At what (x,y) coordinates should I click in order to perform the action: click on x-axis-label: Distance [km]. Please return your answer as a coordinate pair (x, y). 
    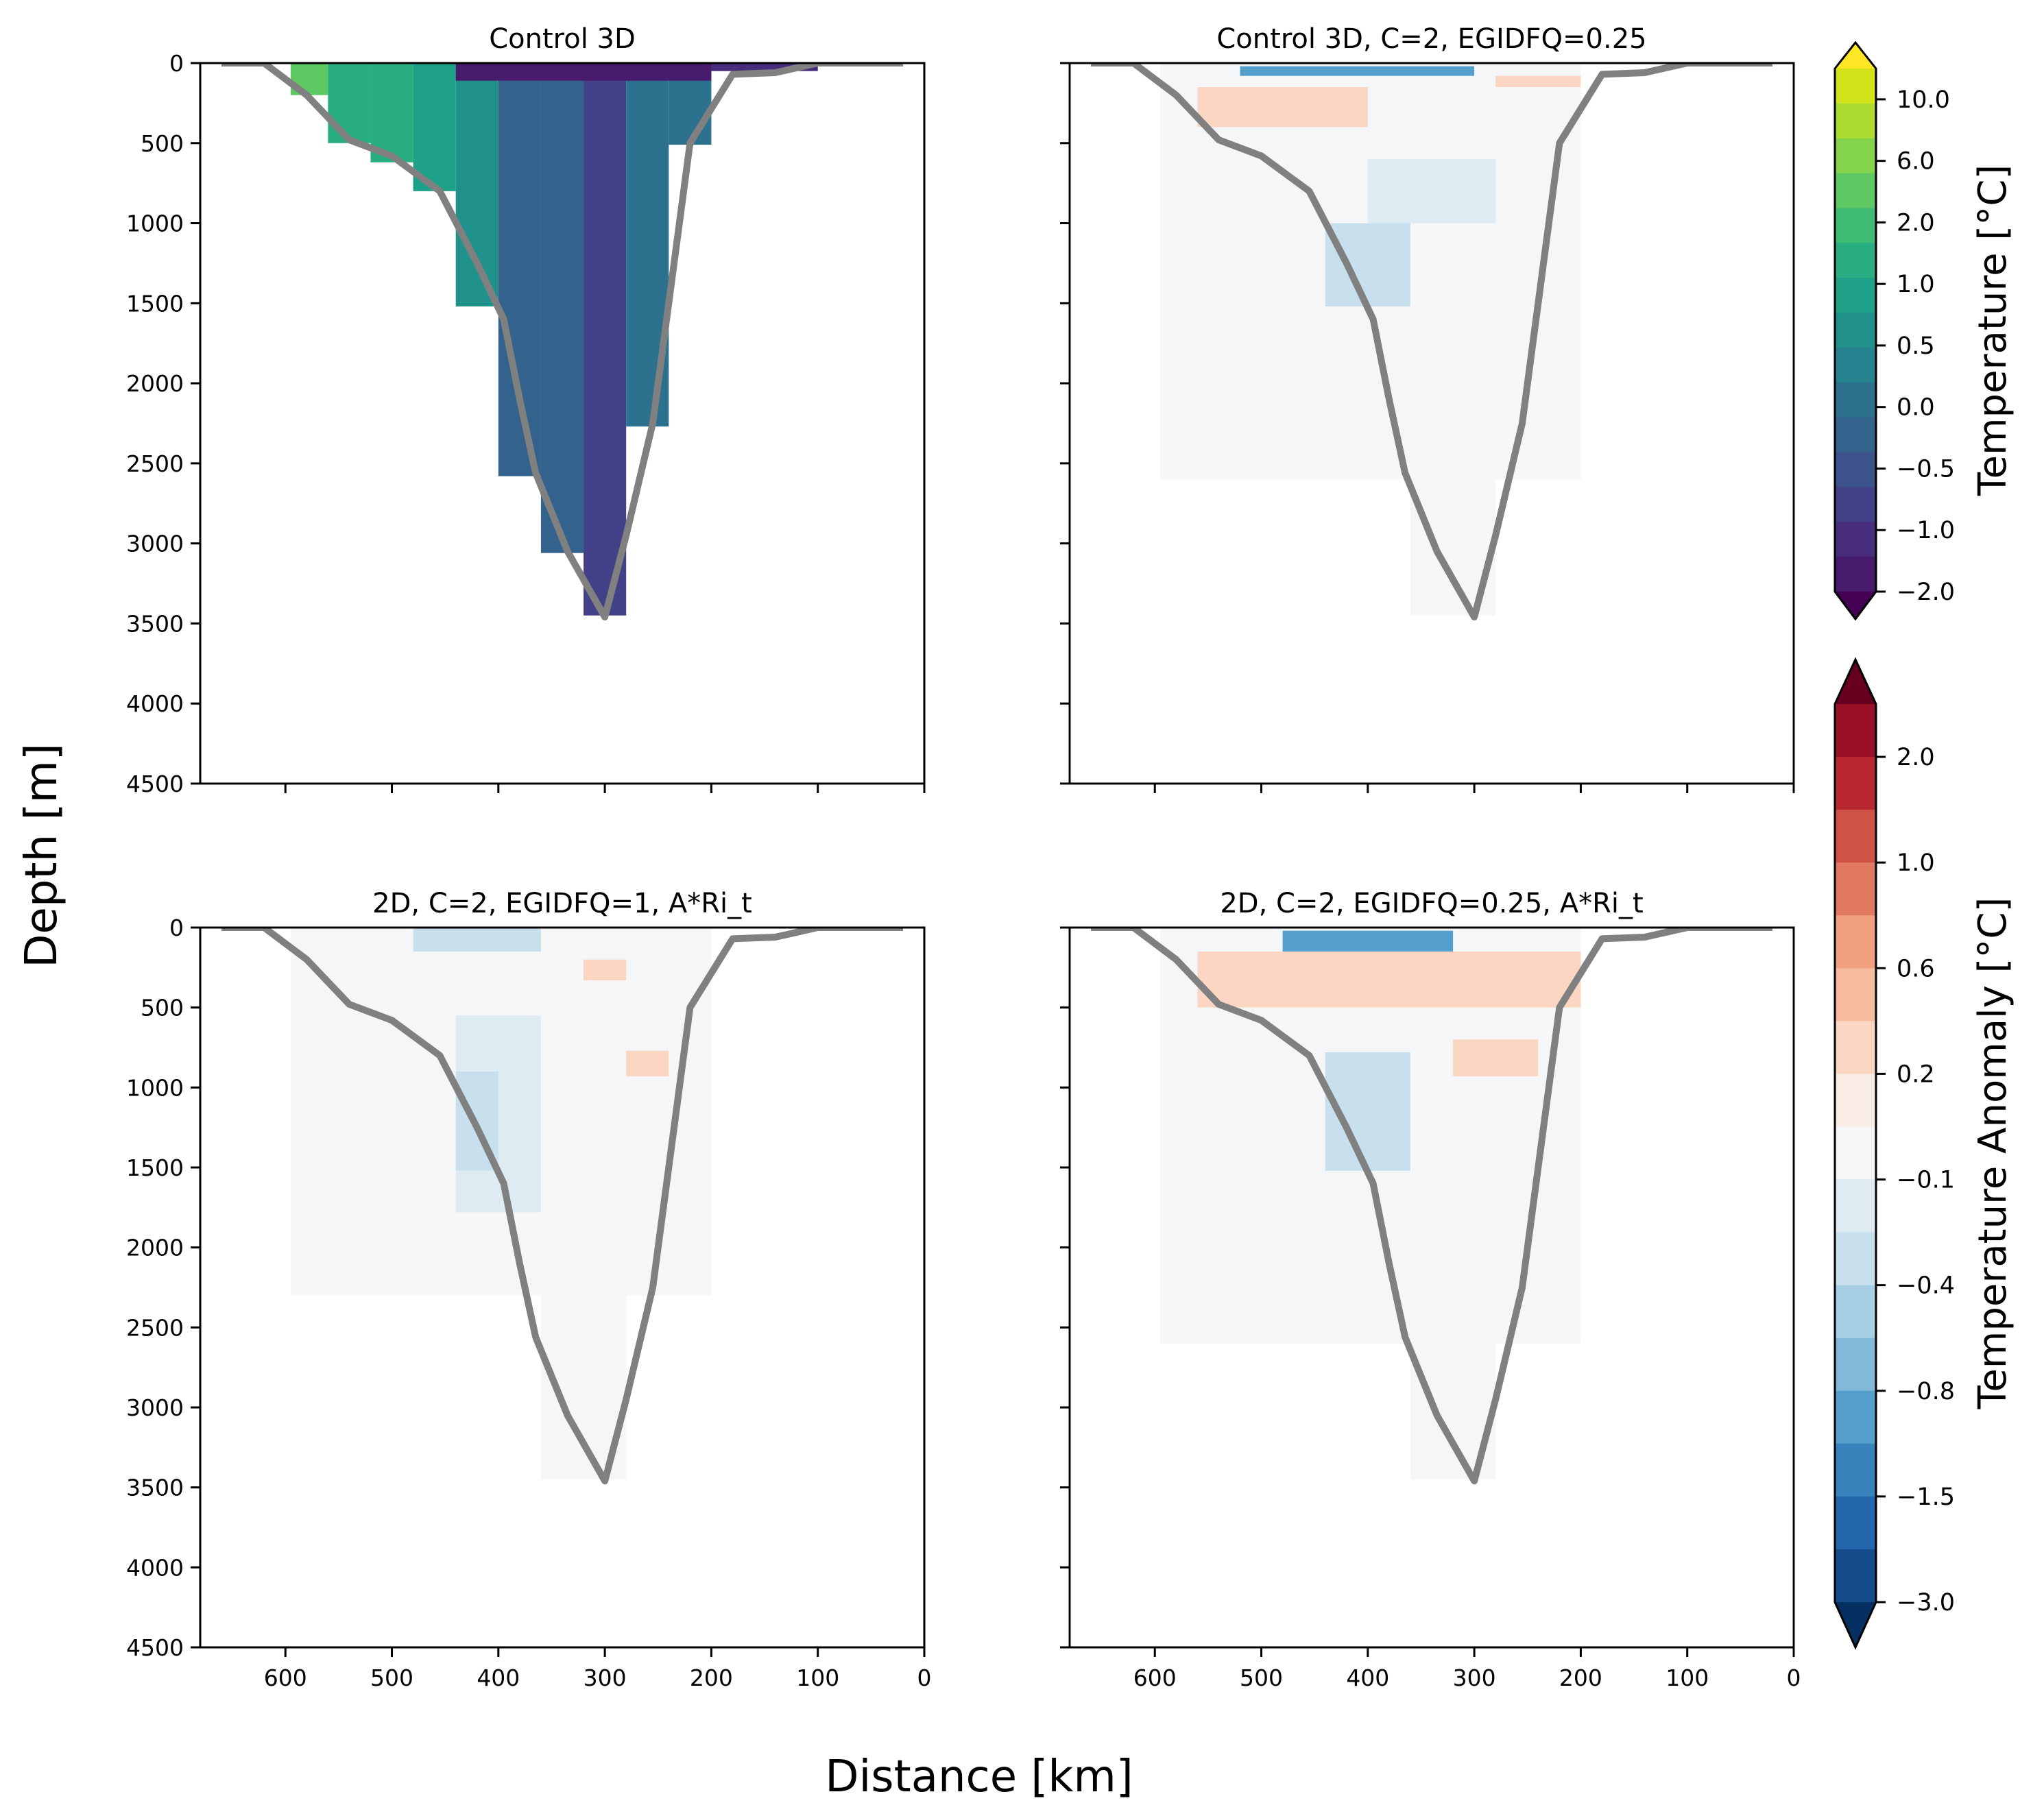
    Looking at the image, I should click on (979, 1777).